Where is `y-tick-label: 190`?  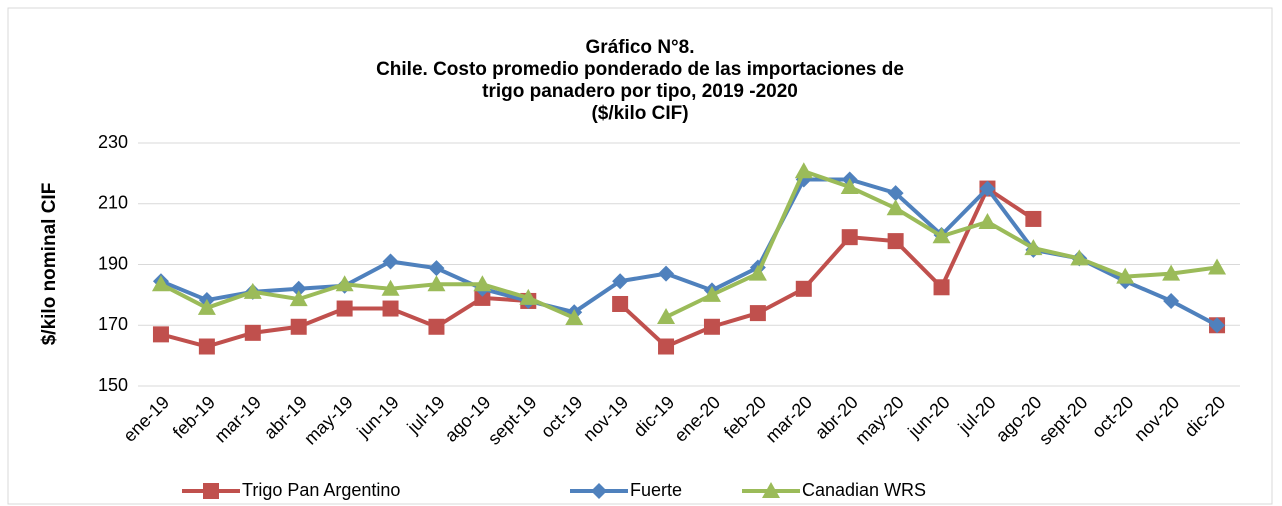
y-tick-label: 190 is located at coordinates (113, 263).